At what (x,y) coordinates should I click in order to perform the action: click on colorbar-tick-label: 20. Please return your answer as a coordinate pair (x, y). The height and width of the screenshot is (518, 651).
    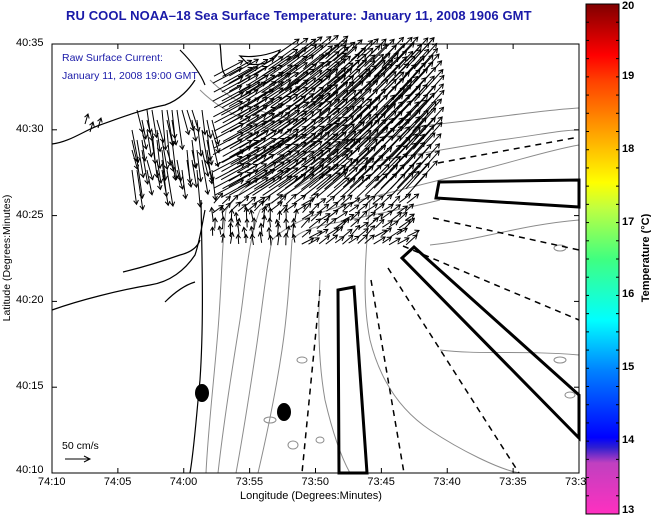
    Looking at the image, I should click on (628, 6).